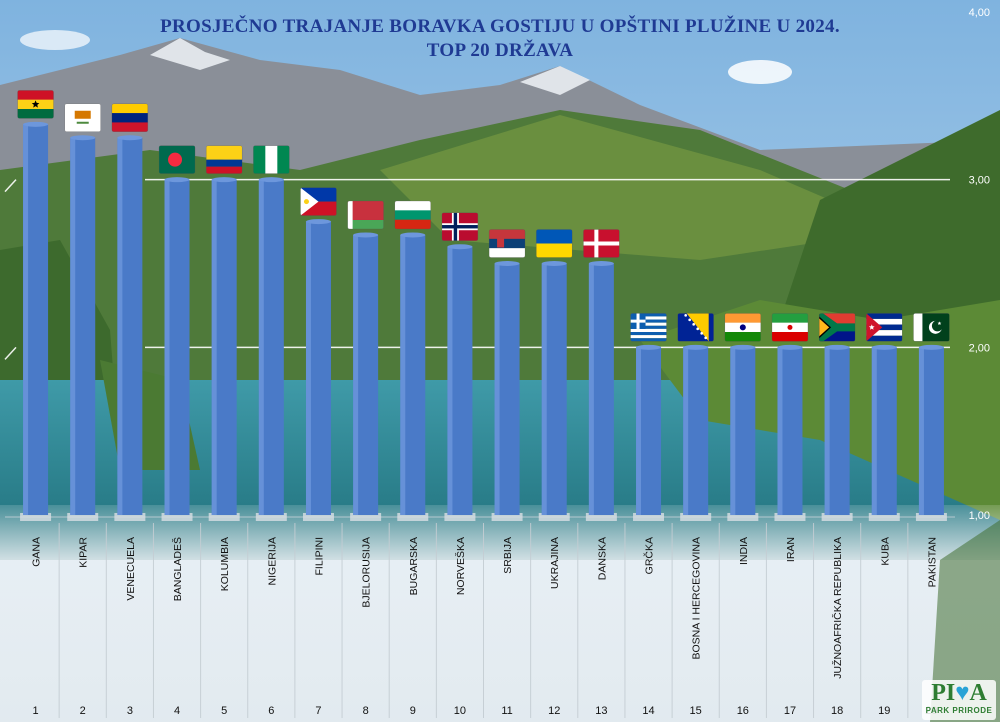 The width and height of the screenshot is (1000, 722). Describe the element at coordinates (649, 555) in the screenshot. I see `x-tick-label: GRČKA` at that location.